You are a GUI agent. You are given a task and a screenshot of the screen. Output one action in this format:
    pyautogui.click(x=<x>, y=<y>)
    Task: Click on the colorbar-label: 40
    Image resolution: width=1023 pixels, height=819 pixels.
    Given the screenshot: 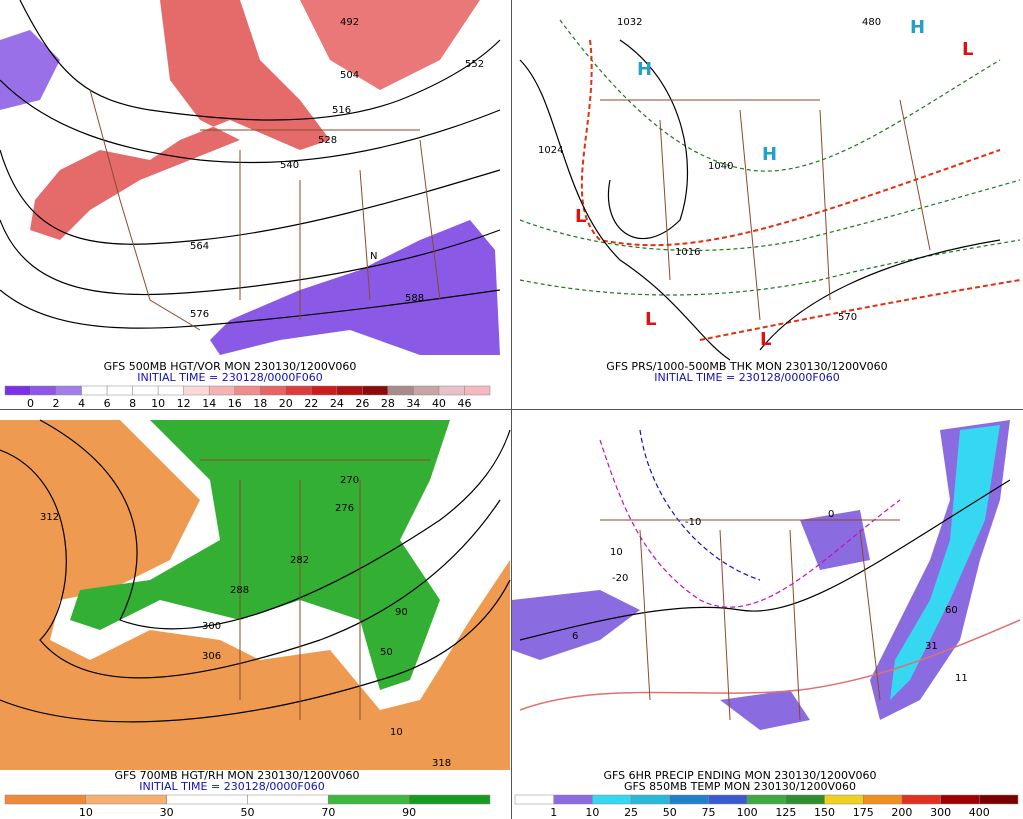 What is the action you would take?
    pyautogui.click(x=439, y=403)
    